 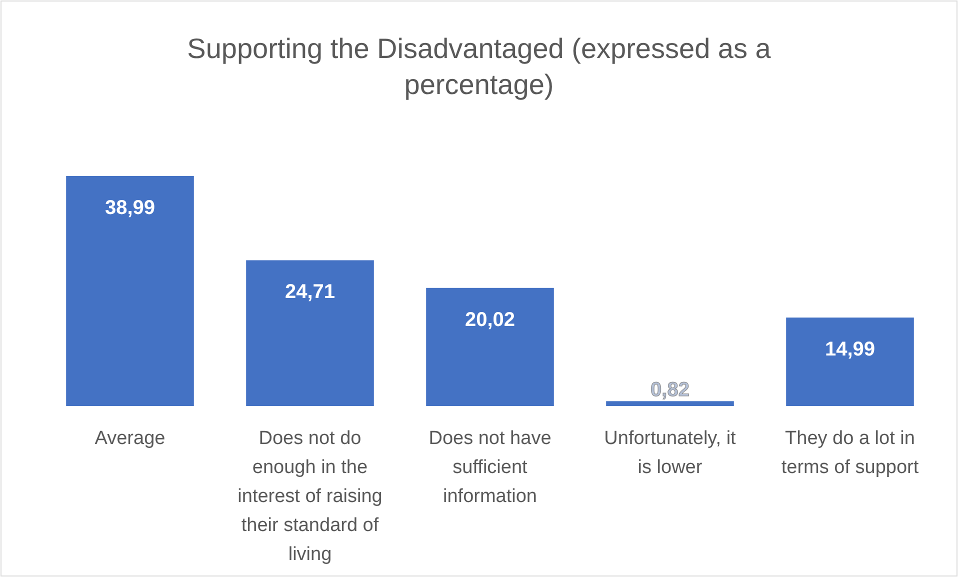 I want to click on x-tick-label: They do a lot in terms of support, so click(x=850, y=453).